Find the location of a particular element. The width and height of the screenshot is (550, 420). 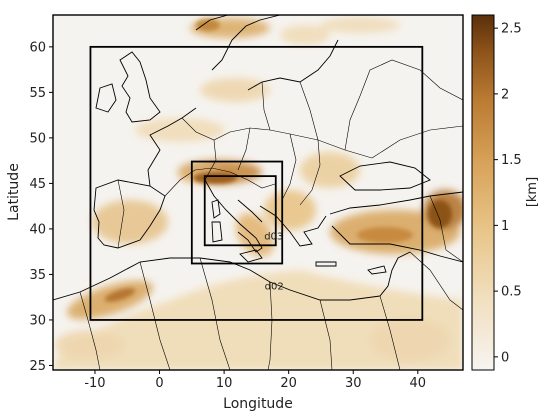

y-tick-label: 50 is located at coordinates (37, 138).